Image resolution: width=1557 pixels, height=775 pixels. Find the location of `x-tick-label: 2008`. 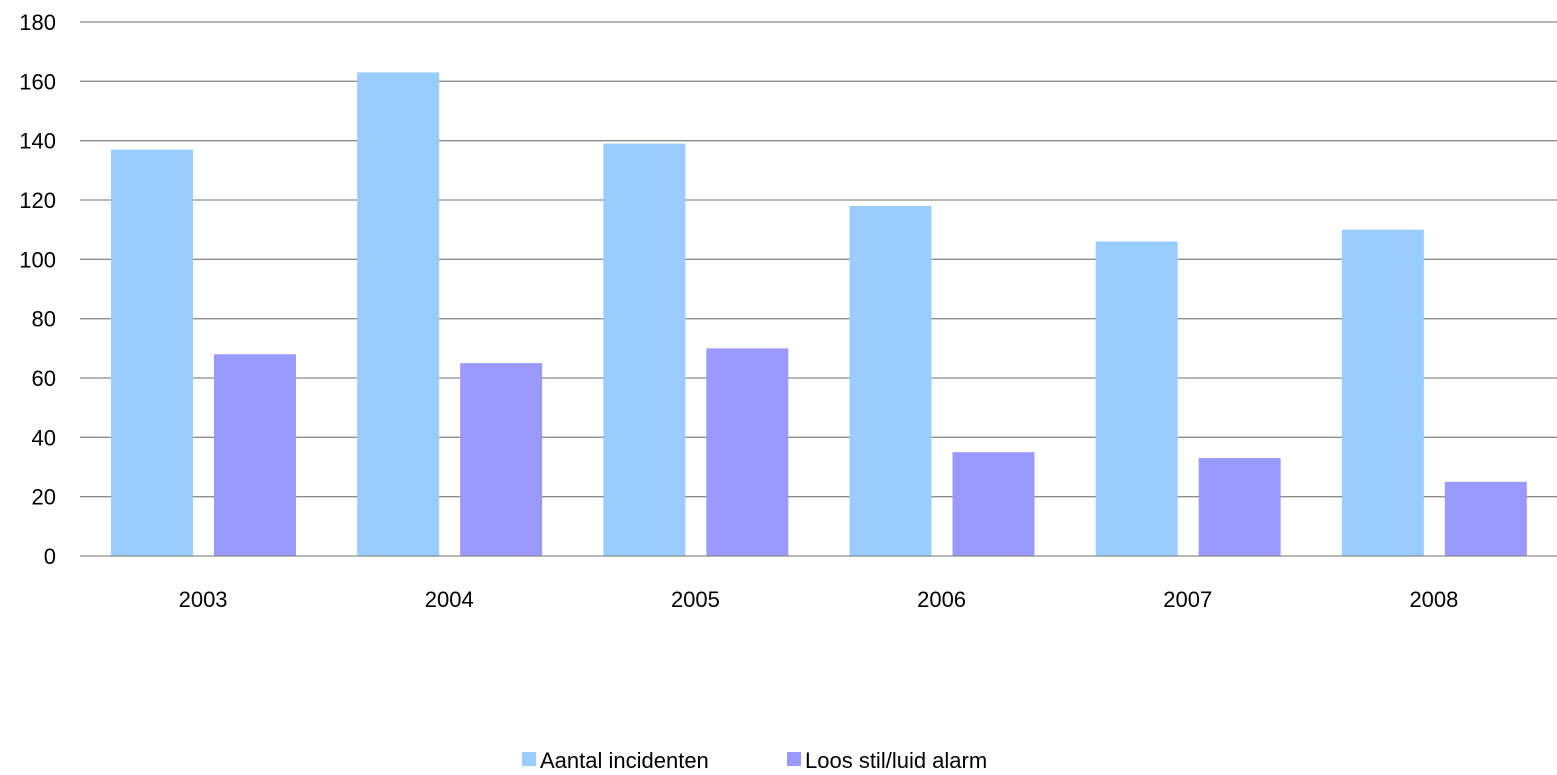

x-tick-label: 2008 is located at coordinates (1433, 599).